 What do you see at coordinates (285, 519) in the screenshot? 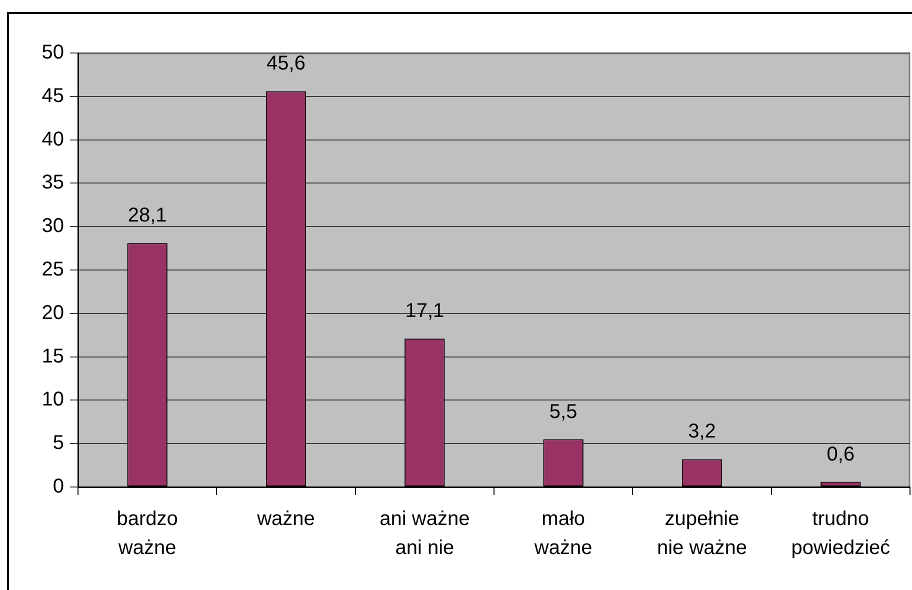
I see `x-tick-label: ważne` at bounding box center [285, 519].